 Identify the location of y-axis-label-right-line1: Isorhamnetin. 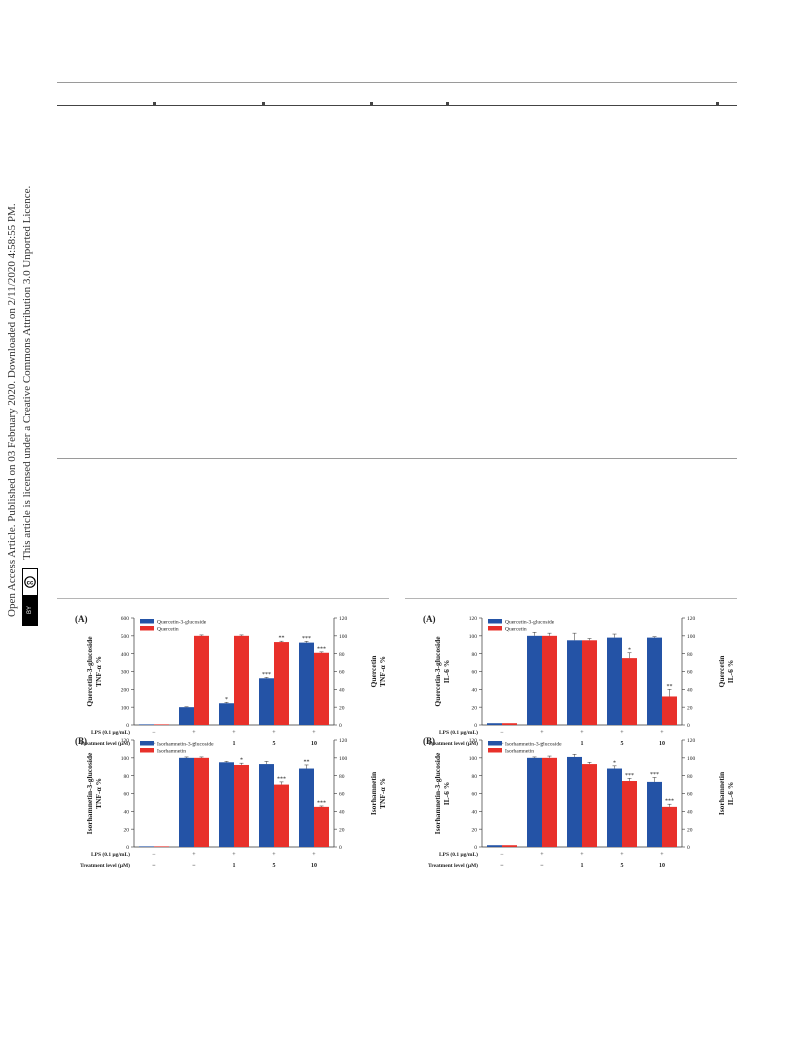
(373, 793).